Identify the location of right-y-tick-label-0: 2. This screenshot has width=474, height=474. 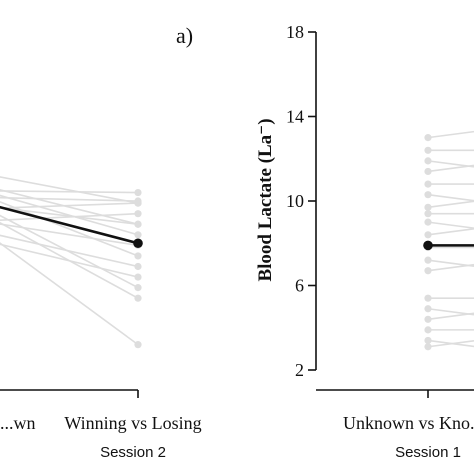
(299, 370).